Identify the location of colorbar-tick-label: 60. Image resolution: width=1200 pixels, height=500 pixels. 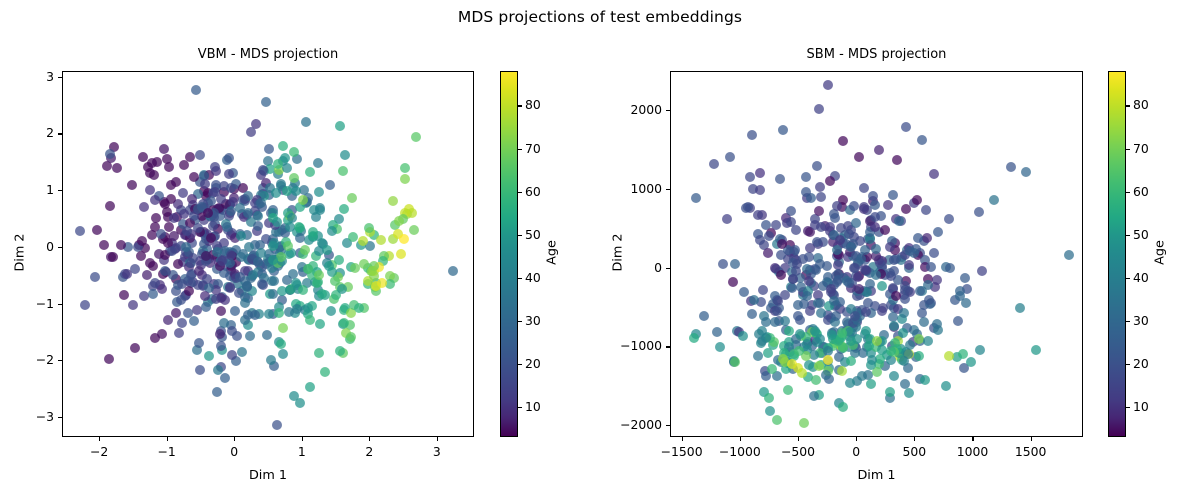
(533, 191).